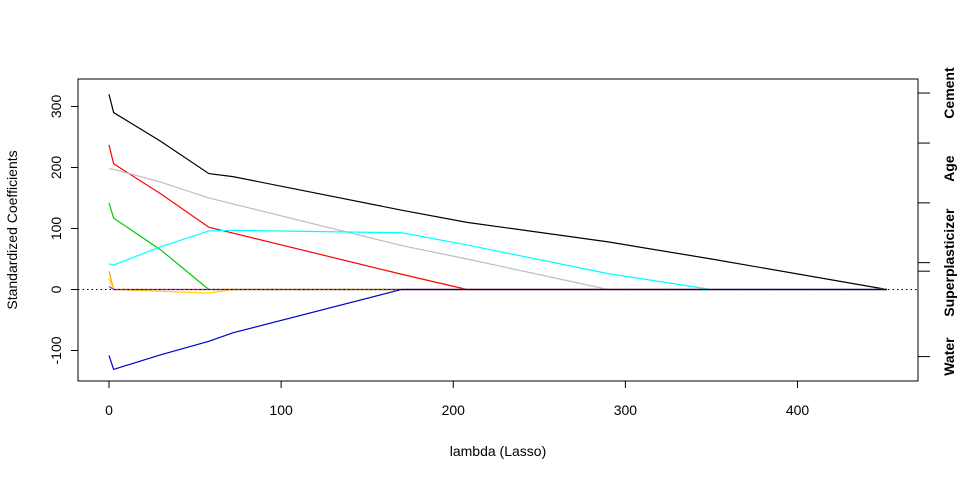  What do you see at coordinates (949, 356) in the screenshot?
I see `variable-label-water: Water` at bounding box center [949, 356].